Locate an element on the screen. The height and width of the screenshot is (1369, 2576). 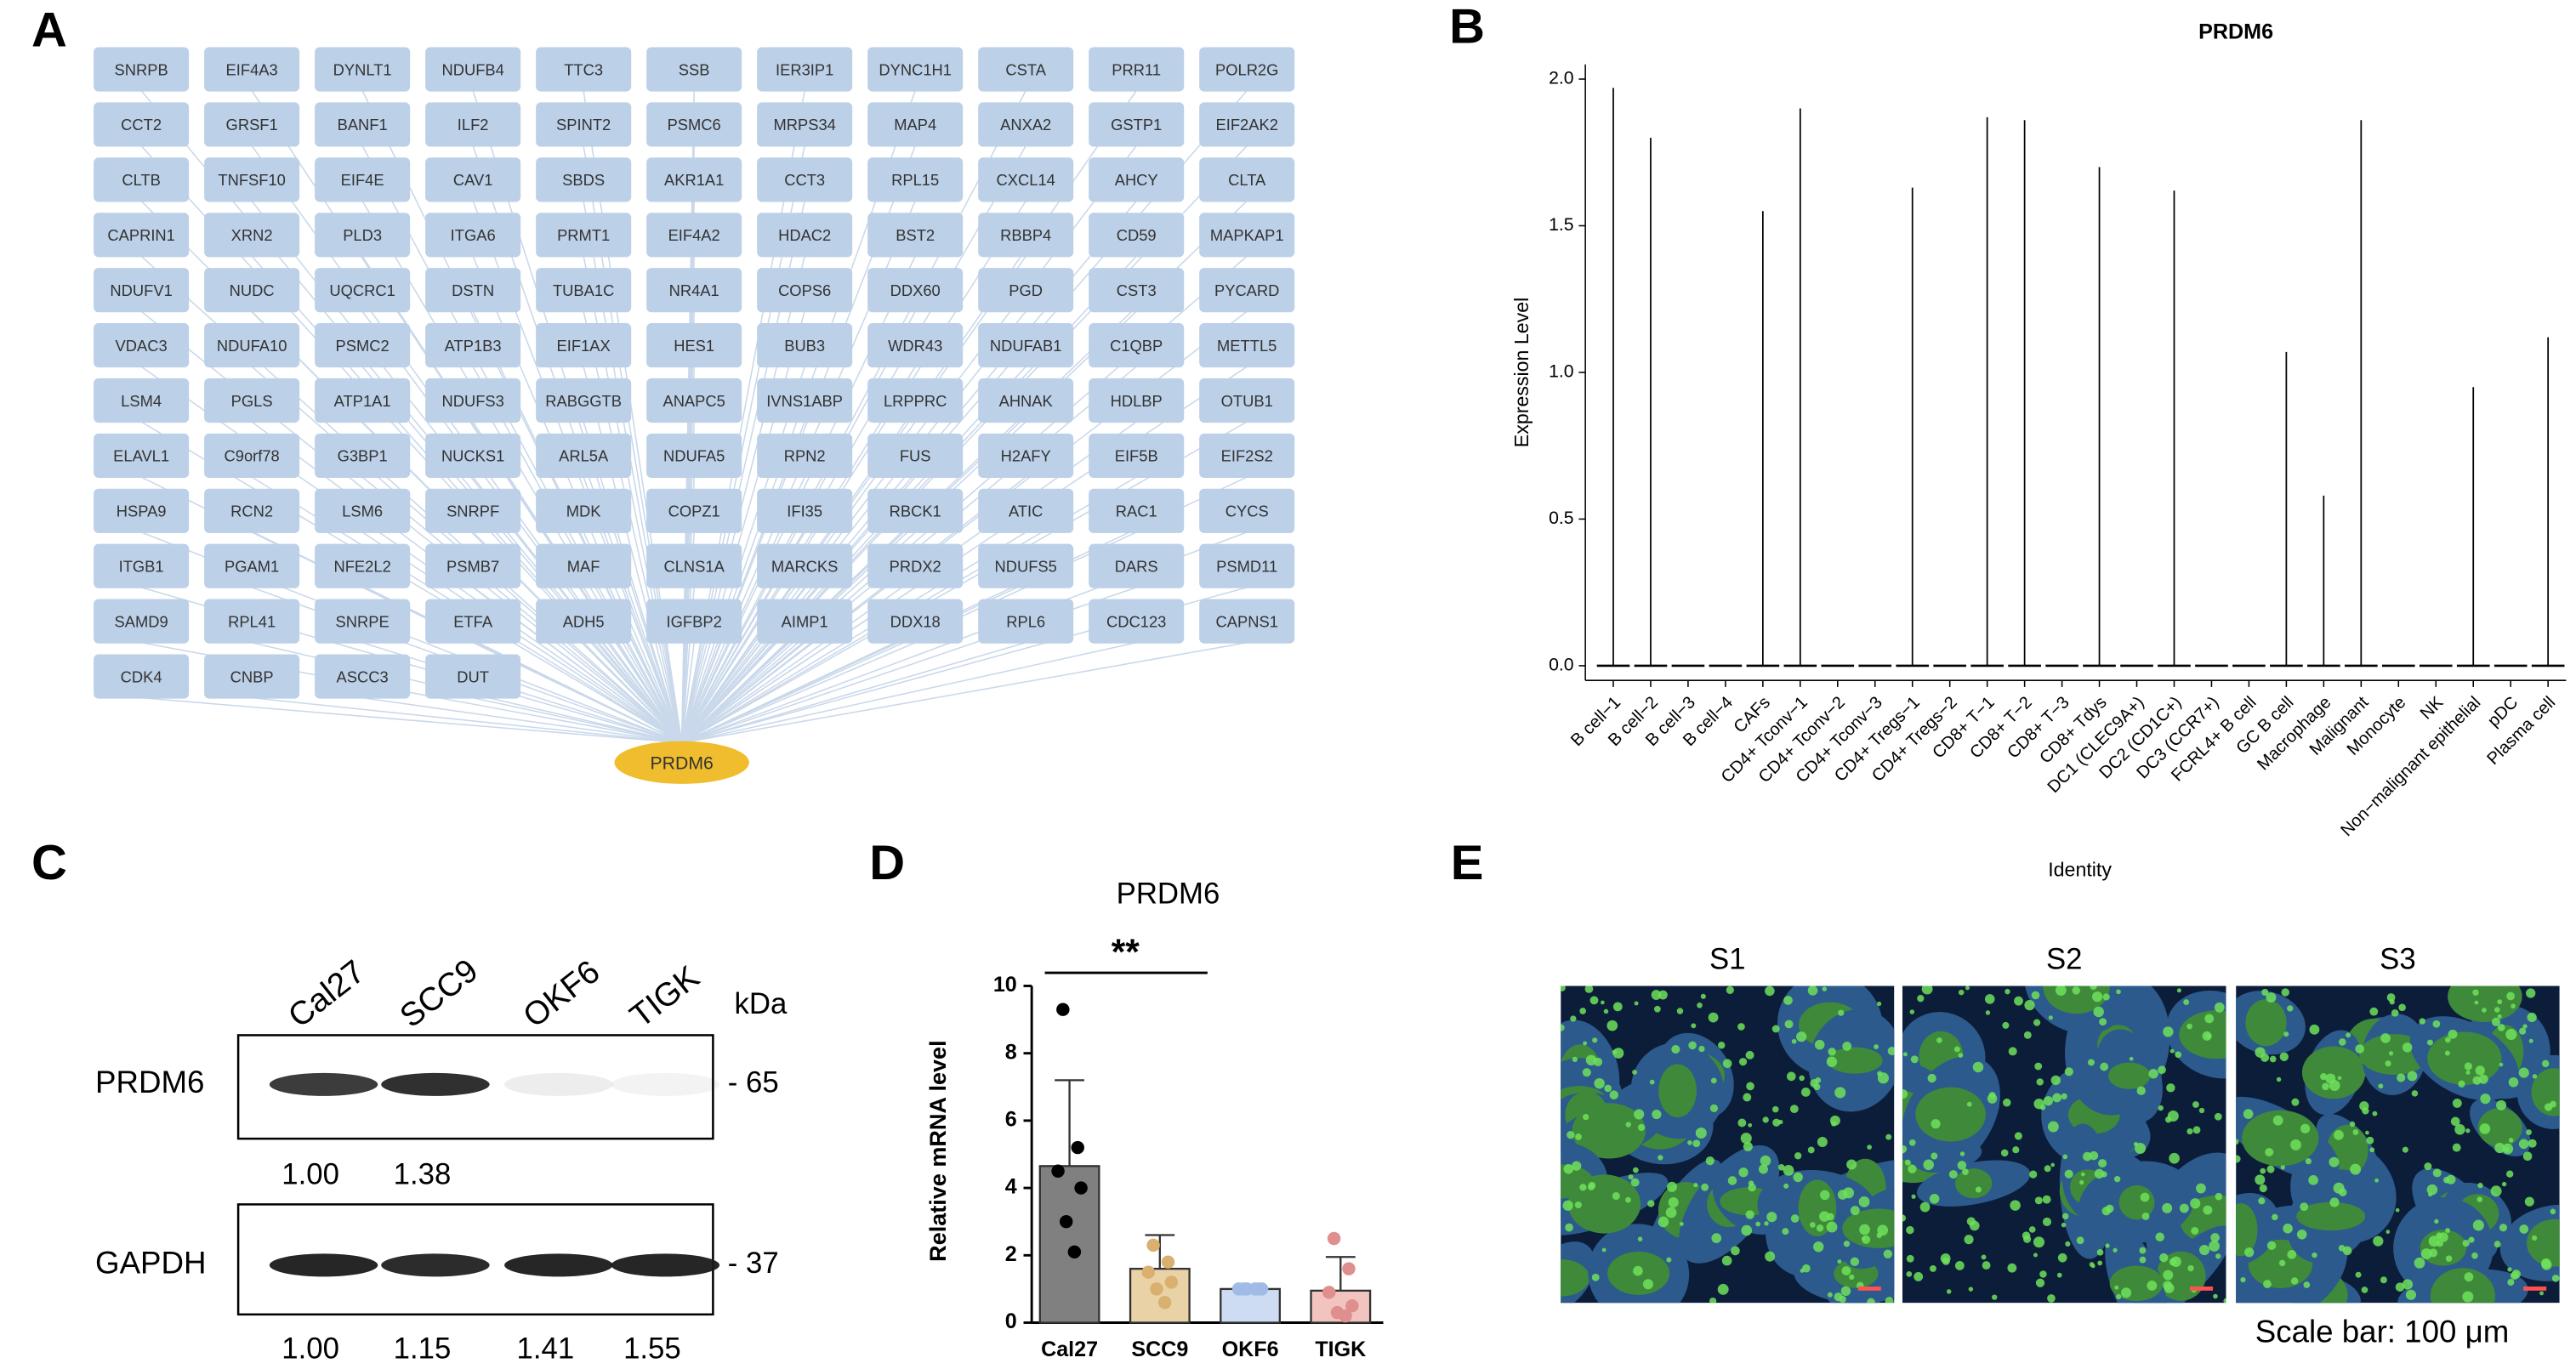
y-tick-label: 10 is located at coordinates (1005, 985).